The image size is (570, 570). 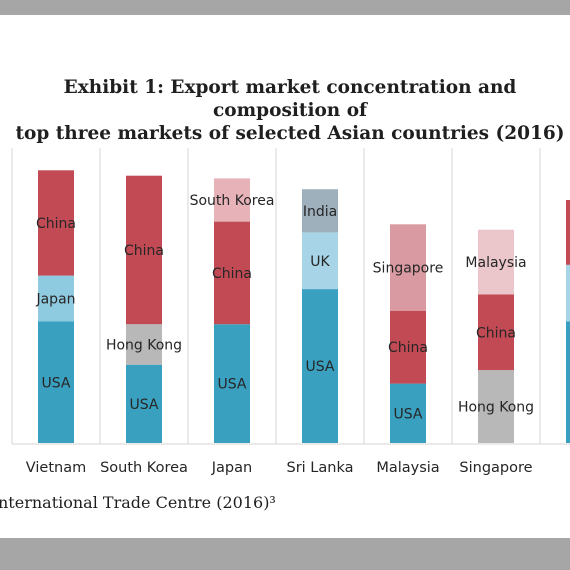 I want to click on segment-label: UK, so click(x=320, y=262).